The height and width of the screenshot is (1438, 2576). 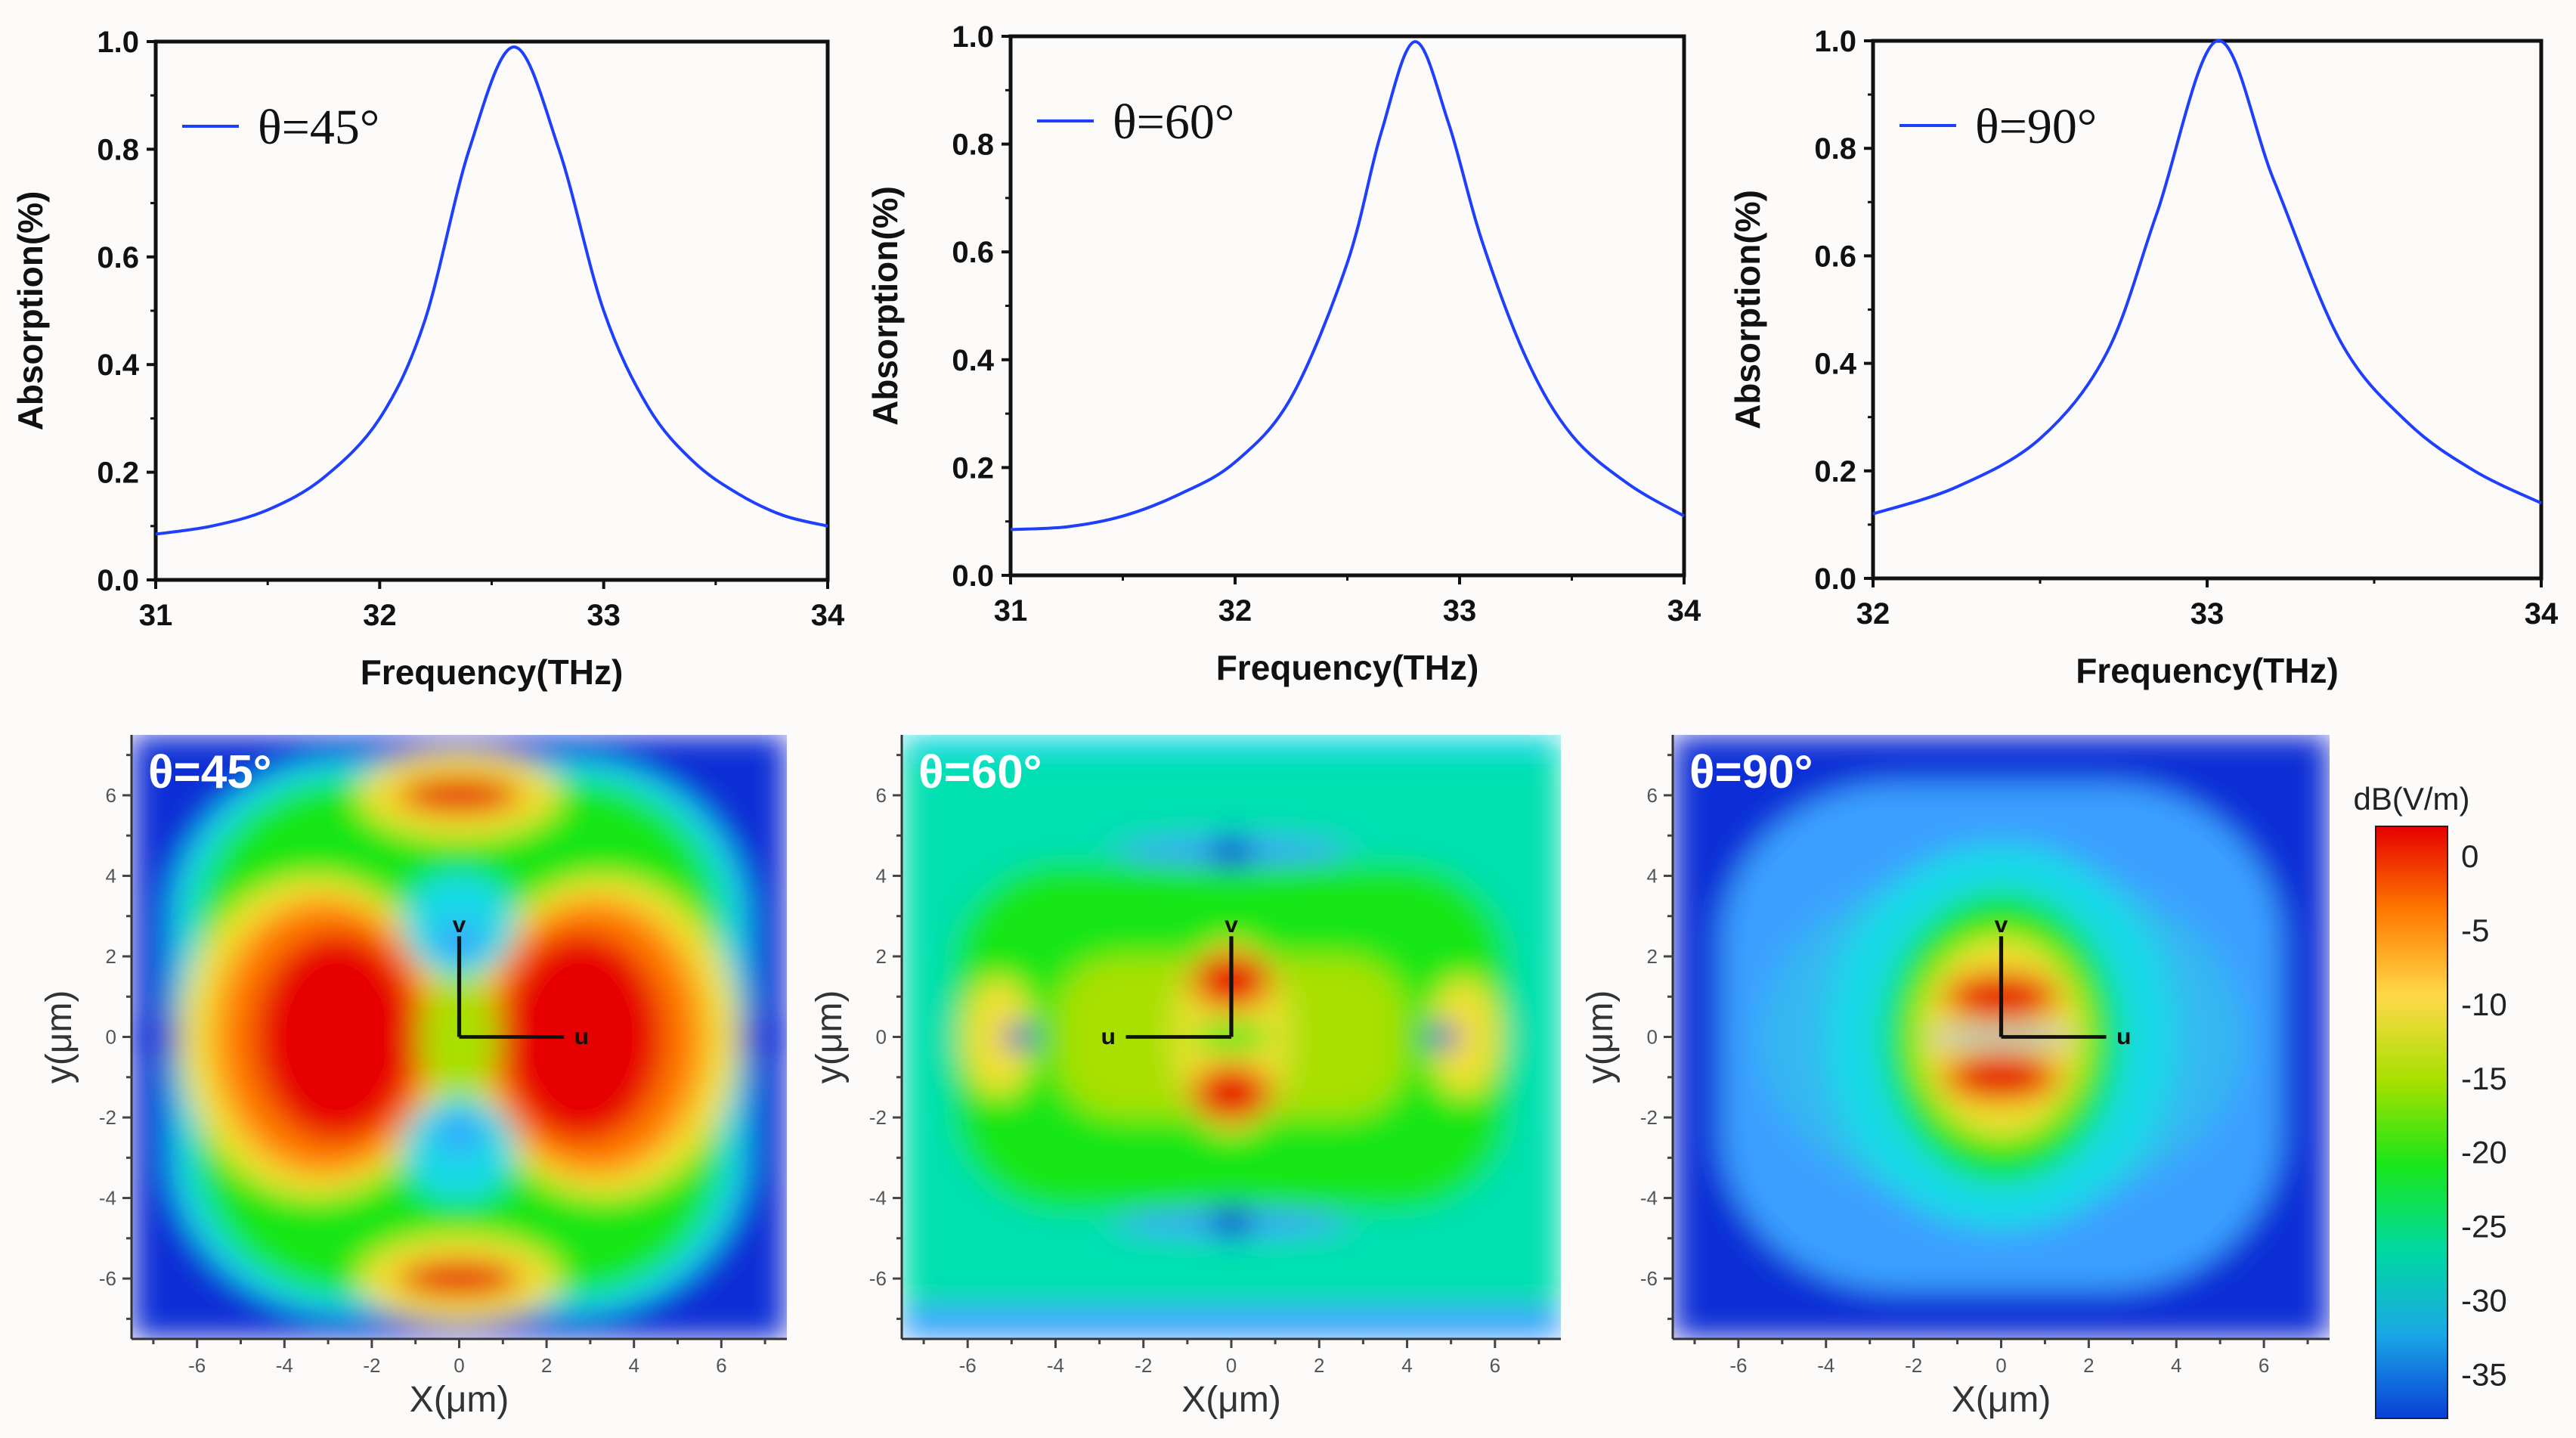 What do you see at coordinates (2411, 799) in the screenshot?
I see `colorbar-title: dB(V/m)` at bounding box center [2411, 799].